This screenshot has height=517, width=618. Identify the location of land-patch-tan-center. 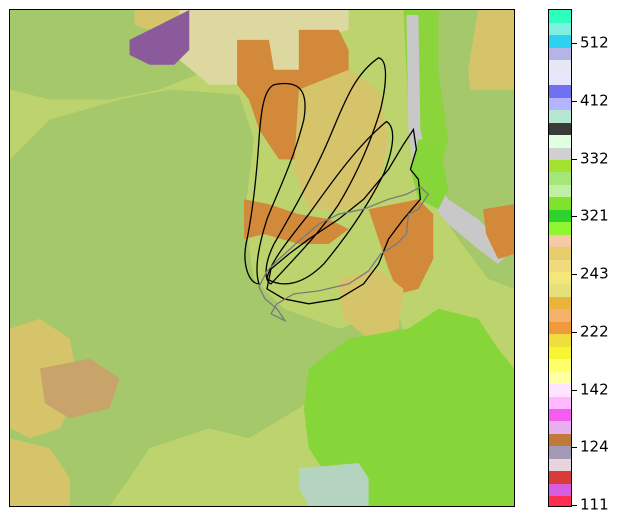
(341, 139).